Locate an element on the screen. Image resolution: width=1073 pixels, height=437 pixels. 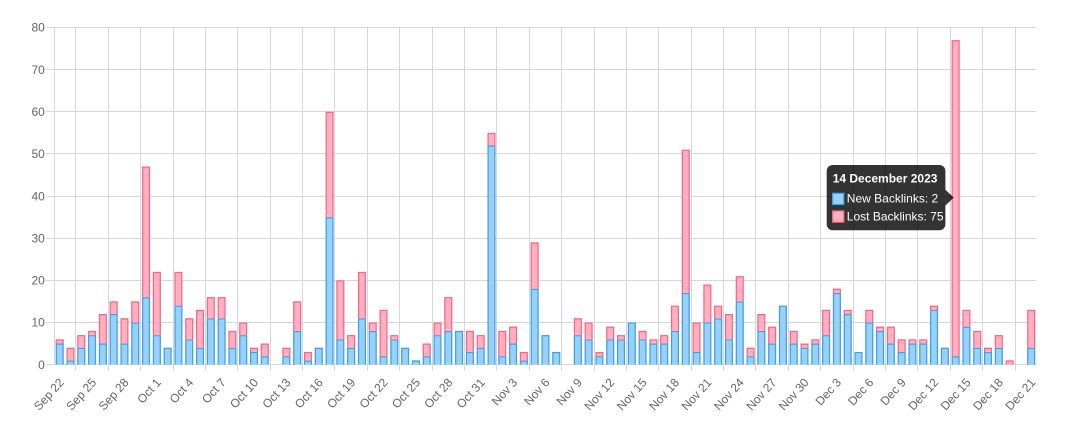
svg-text: New Backlinks: 2 is located at coordinates (893, 199).